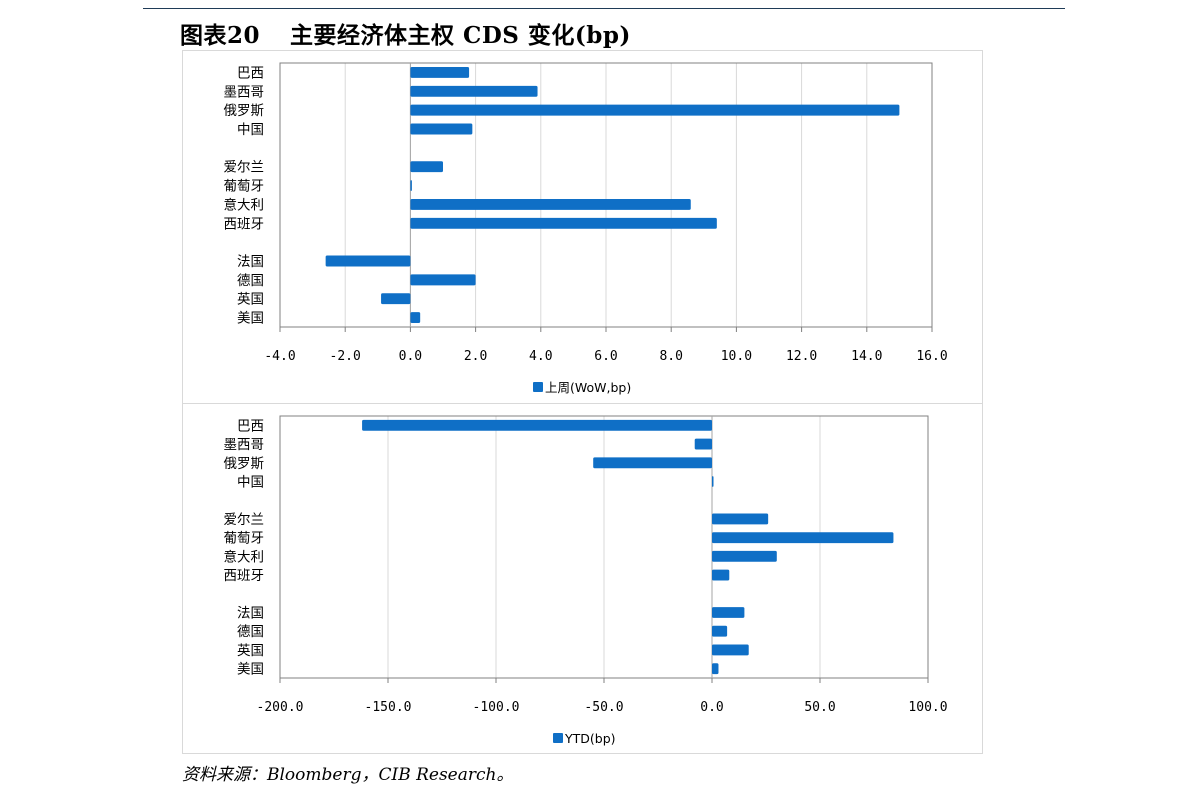 The width and height of the screenshot is (1191, 802). I want to click on ytd-category-label: 葡萄牙, so click(244, 539).